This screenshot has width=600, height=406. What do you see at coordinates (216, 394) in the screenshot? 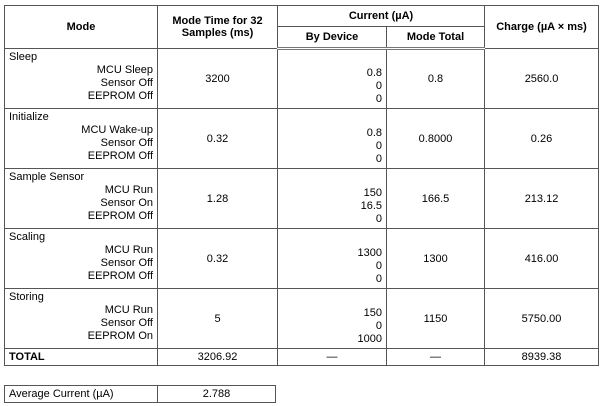
I see `average-value: 2.788` at bounding box center [216, 394].